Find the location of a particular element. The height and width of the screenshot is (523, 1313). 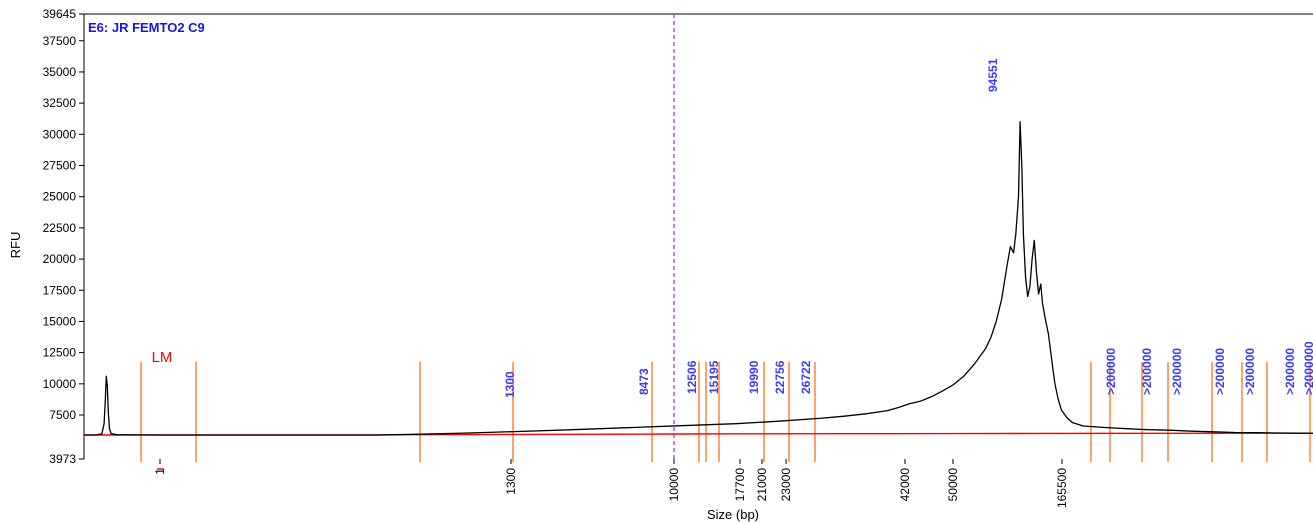

y-tick-label: 17500 is located at coordinates (60, 290).